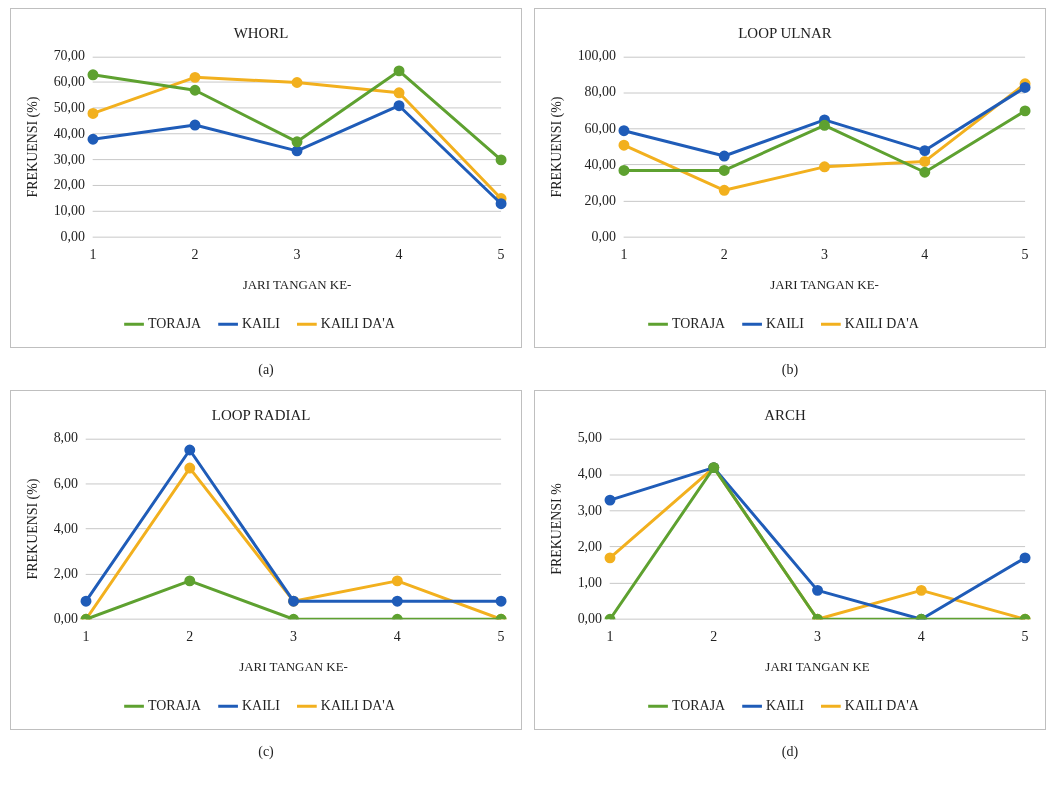  I want to click on y-tick-label: 8,00, so click(66, 438).